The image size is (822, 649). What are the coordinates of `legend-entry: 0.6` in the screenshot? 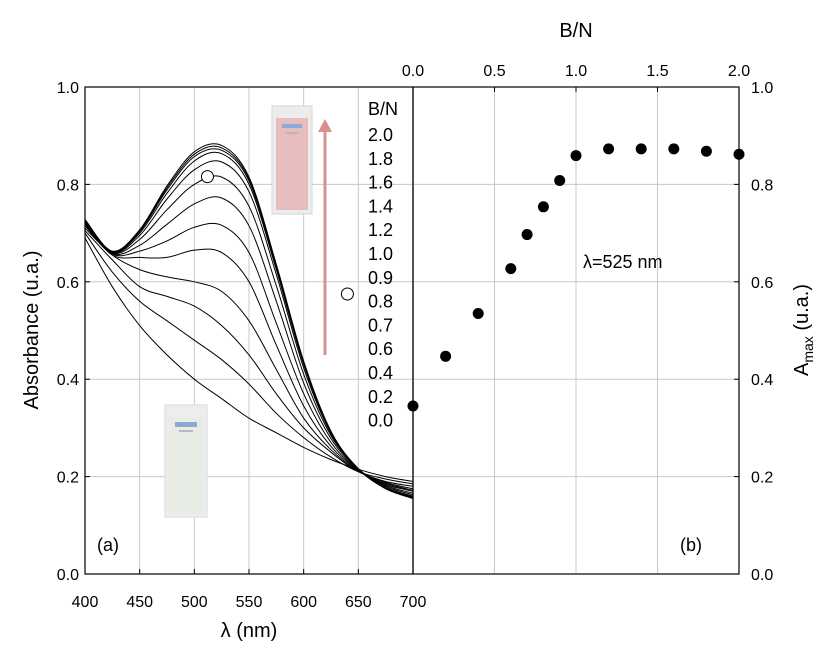 It's located at (380, 349).